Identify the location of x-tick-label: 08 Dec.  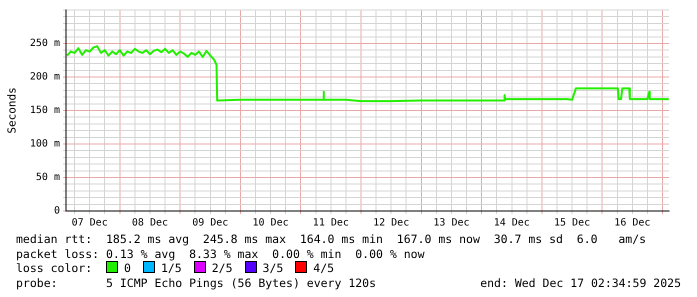
(150, 223).